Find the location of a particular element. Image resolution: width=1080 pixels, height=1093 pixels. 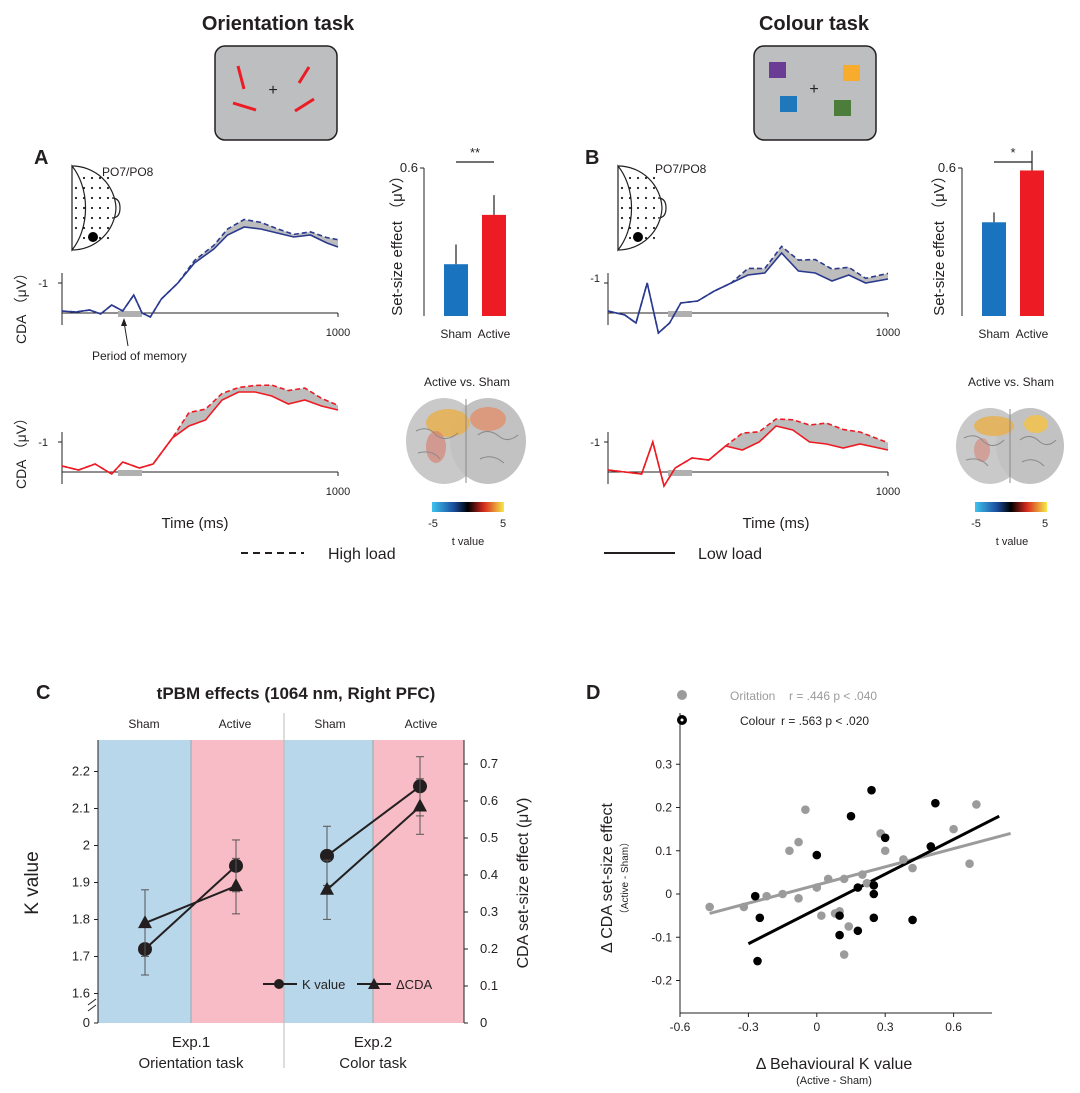

bar-category-label: Active is located at coordinates (1032, 334).